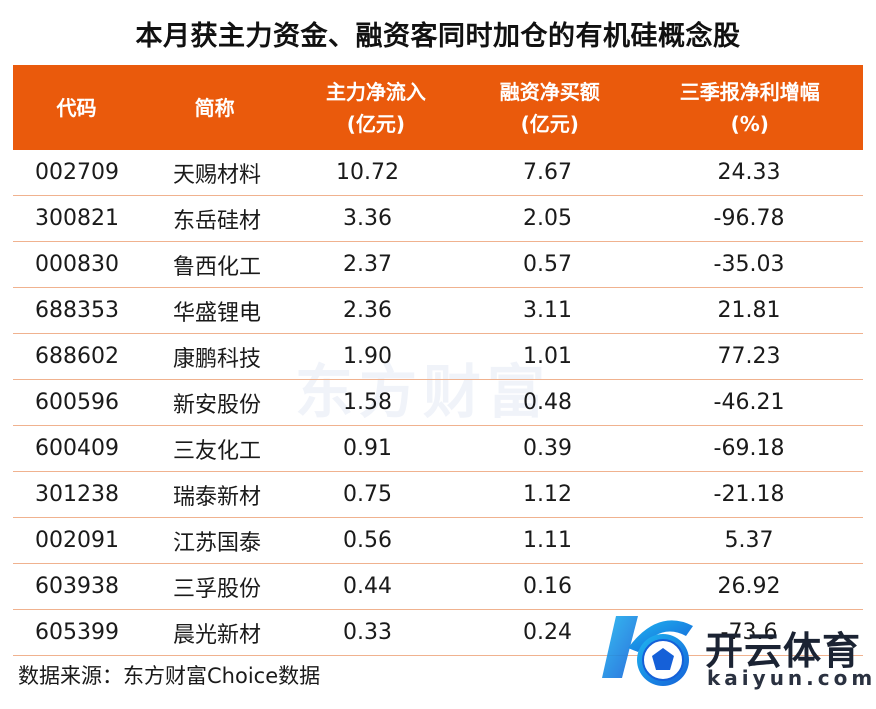 This screenshot has height=709, width=876. What do you see at coordinates (367, 540) in the screenshot?
I see `cell-main-inflow: 0.56` at bounding box center [367, 540].